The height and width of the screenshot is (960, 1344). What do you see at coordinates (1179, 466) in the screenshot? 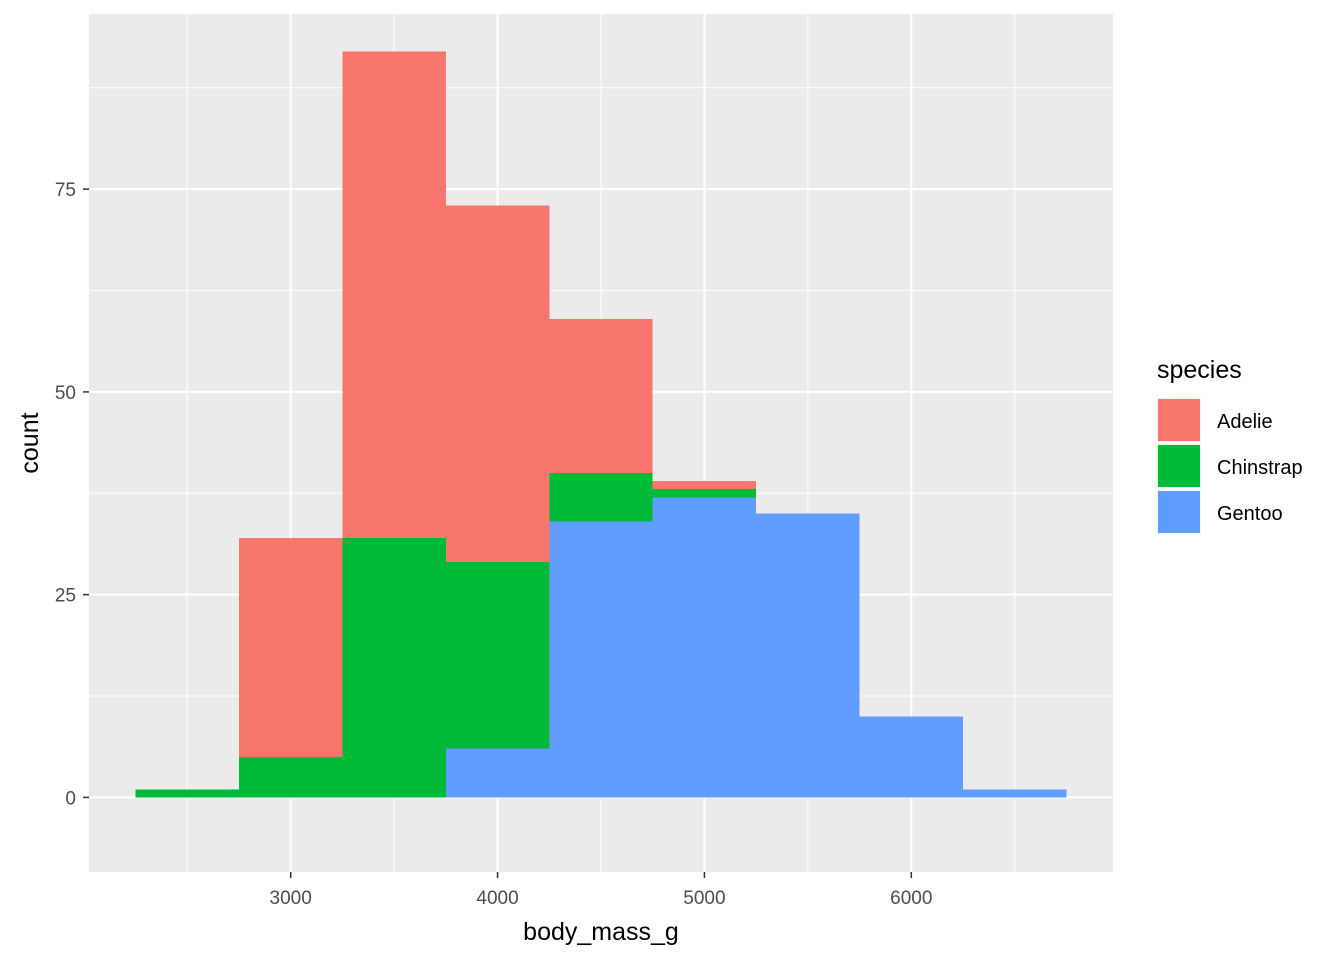
I see `legend-swatch-chinstrap` at bounding box center [1179, 466].